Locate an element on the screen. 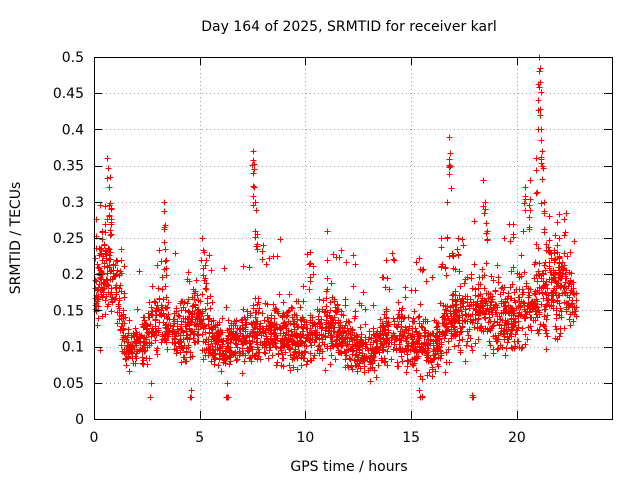 Image resolution: width=640 pixels, height=485 pixels. x-tick-label: 0 is located at coordinates (94, 438).